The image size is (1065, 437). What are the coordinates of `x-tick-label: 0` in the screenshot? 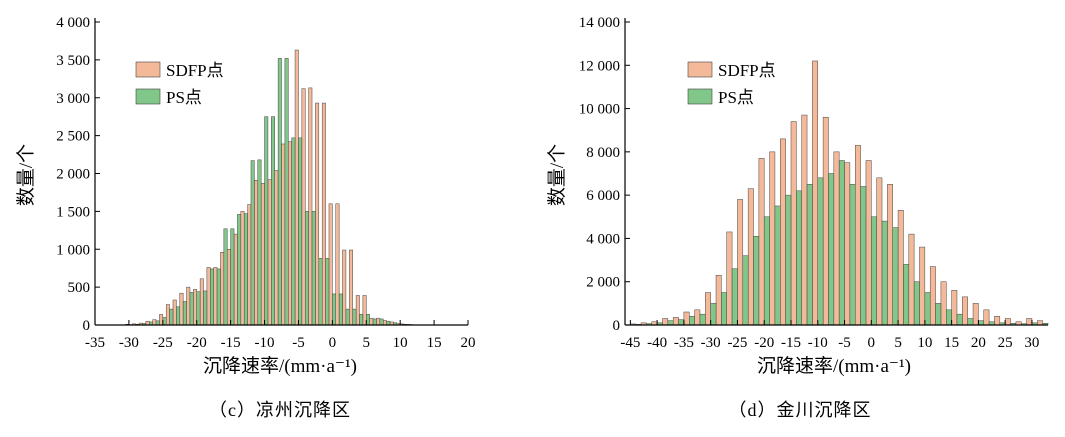 It's located at (872, 343).